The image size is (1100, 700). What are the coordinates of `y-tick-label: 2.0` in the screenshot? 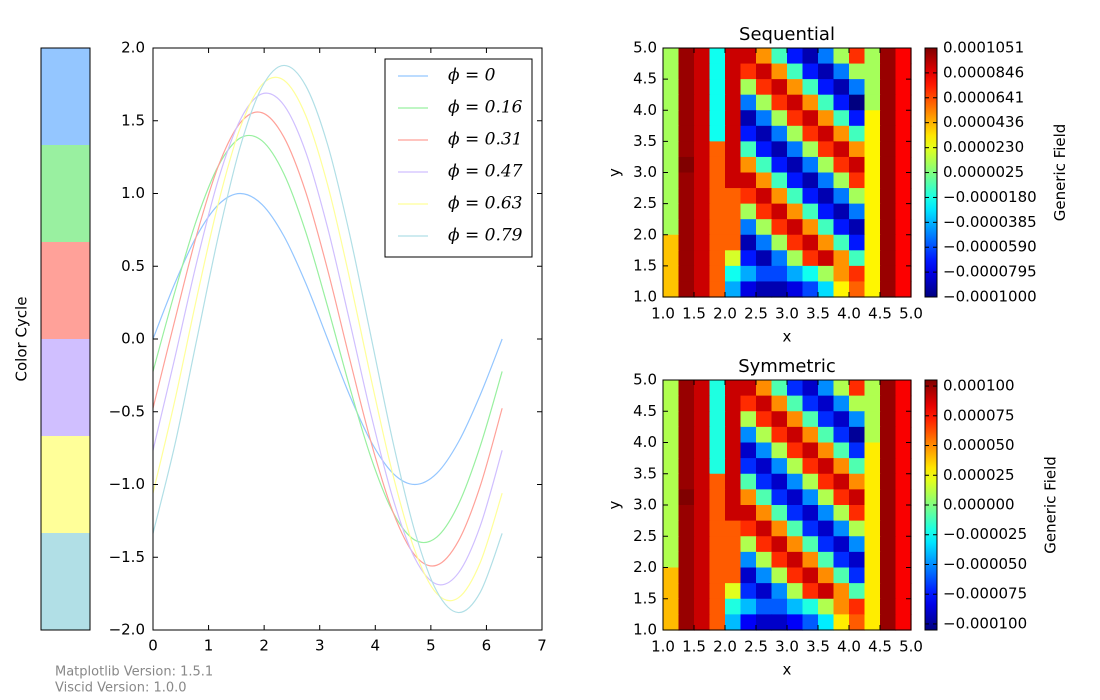 It's located at (645, 234).